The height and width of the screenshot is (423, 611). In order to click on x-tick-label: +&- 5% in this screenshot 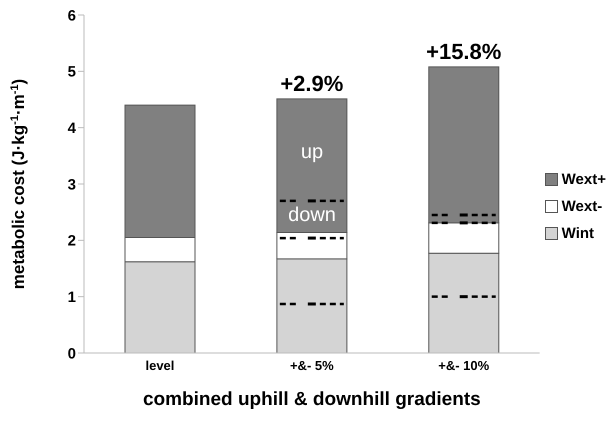, I will do `click(312, 366)`.